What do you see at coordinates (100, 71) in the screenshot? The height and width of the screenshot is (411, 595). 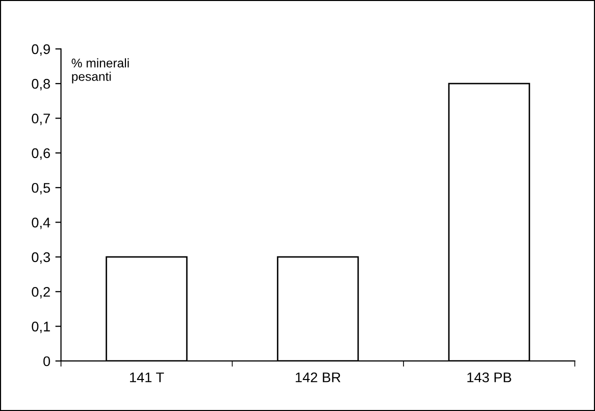 I see `y-axis-title: % minerali pesanti` at bounding box center [100, 71].